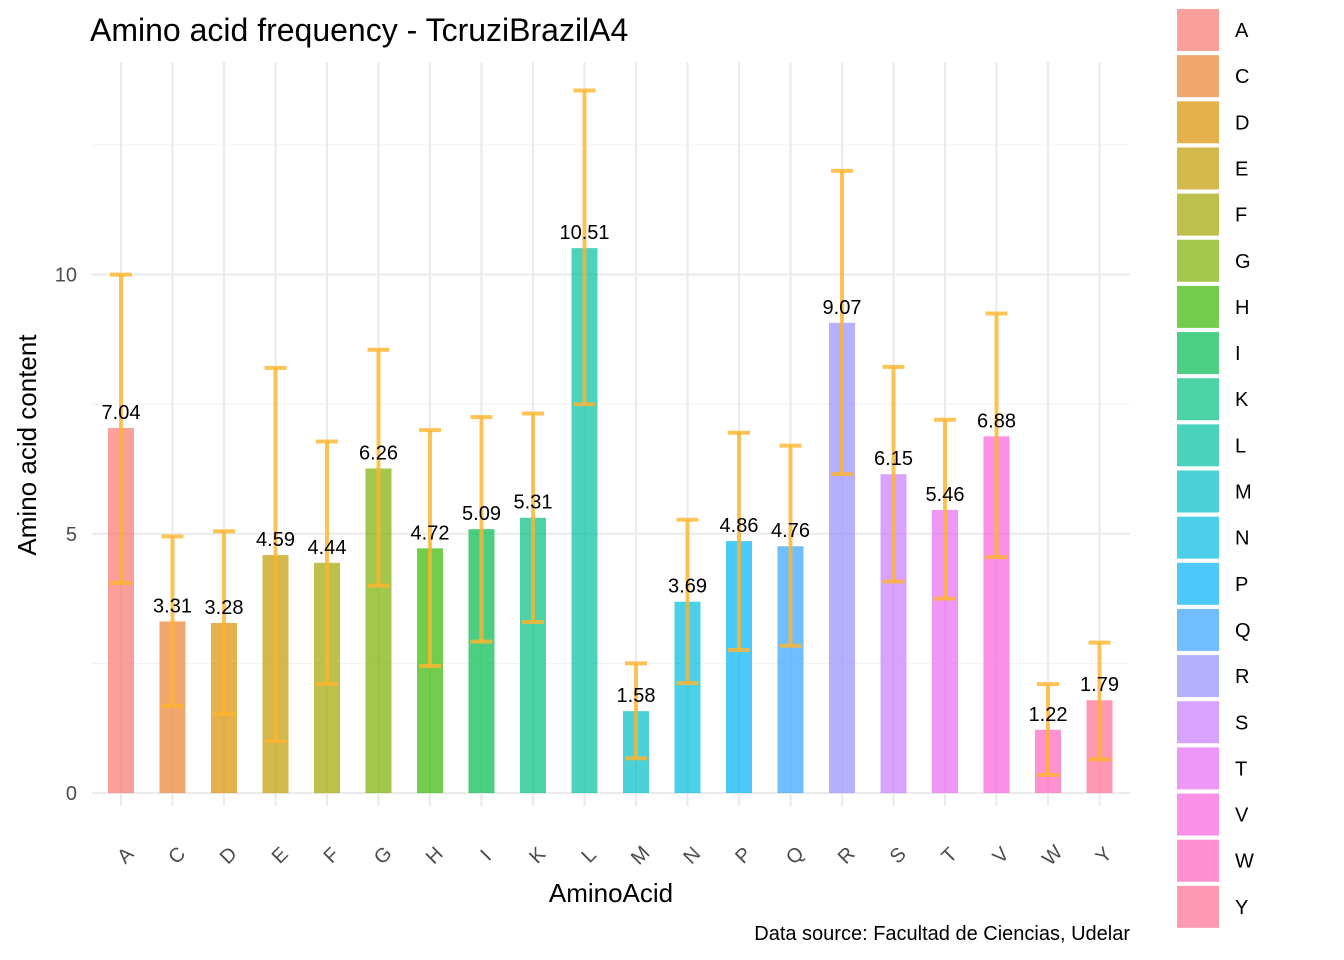 Image resolution: width=1344 pixels, height=960 pixels. What do you see at coordinates (1198, 537) in the screenshot?
I see `legend-swatch-N` at bounding box center [1198, 537].